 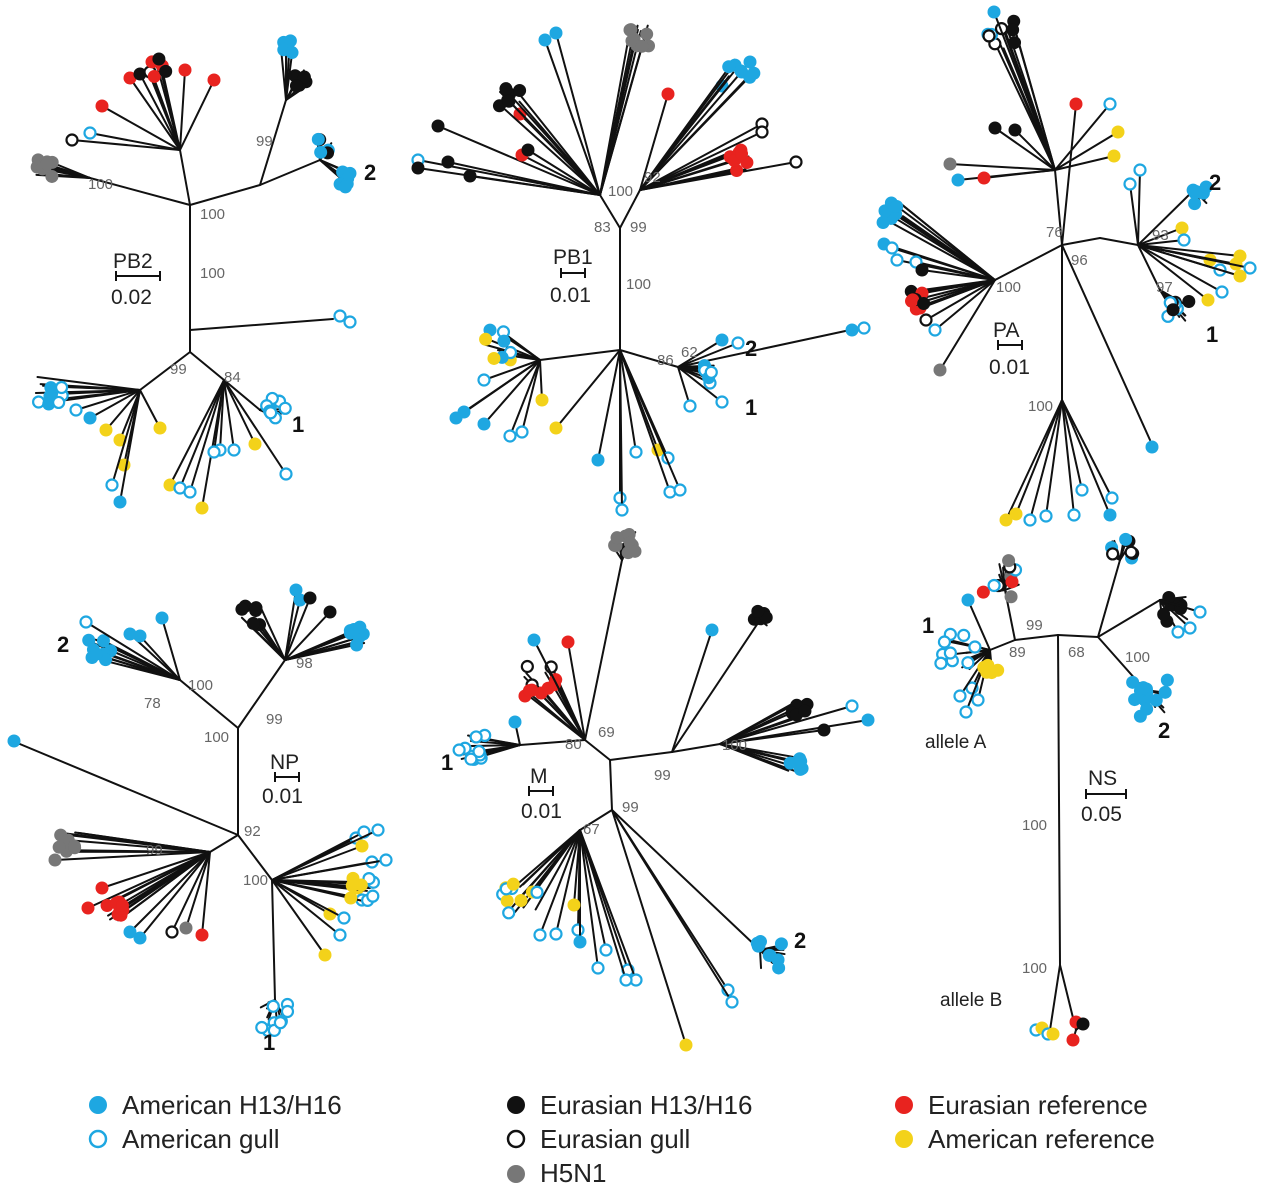 What do you see at coordinates (1106, 794) in the screenshot?
I see `ns-scale-bar` at bounding box center [1106, 794].